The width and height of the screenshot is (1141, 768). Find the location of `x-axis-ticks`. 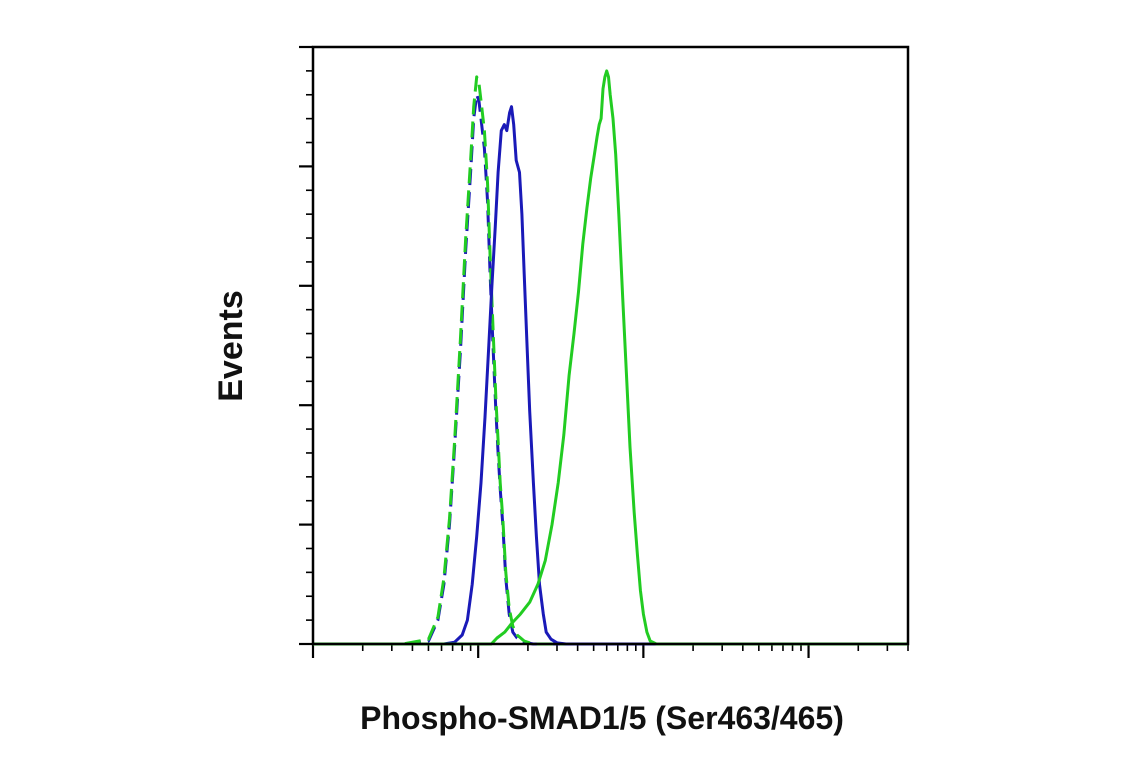

x-axis-ticks is located at coordinates (610, 651).